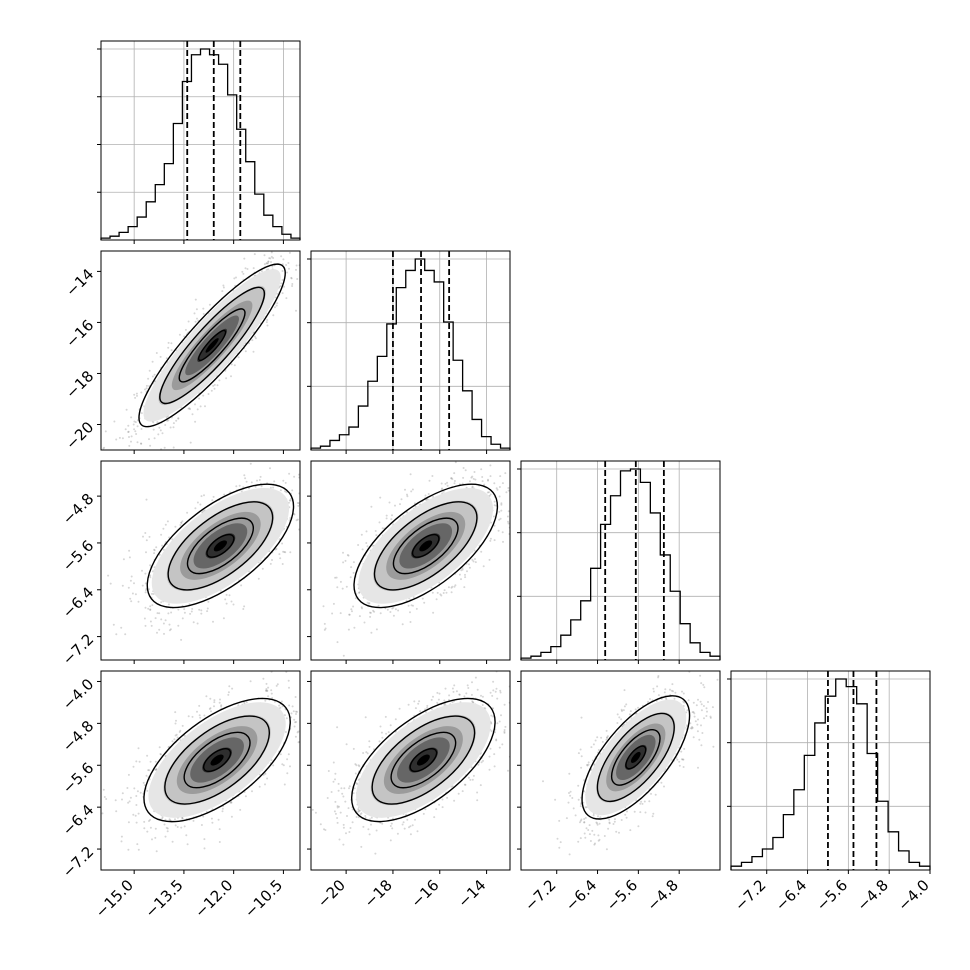  What do you see at coordinates (78, 556) in the screenshot?
I see `y-tick-label-p3: −5.6` at bounding box center [78, 556].